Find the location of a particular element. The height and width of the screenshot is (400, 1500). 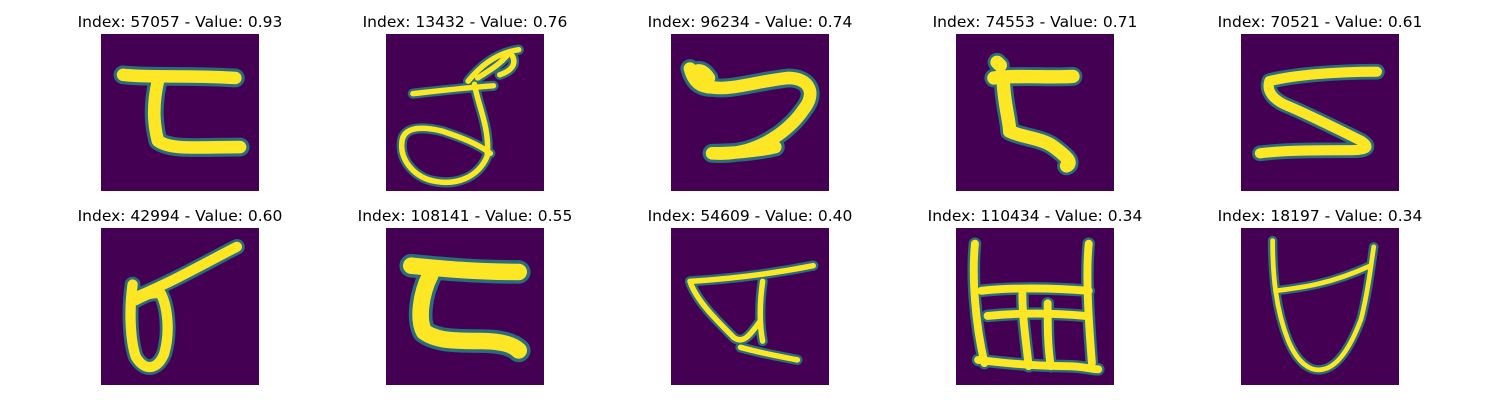

image-cell-8: Index: 54609 - Value: 0.40 is located at coordinates (750, 299).